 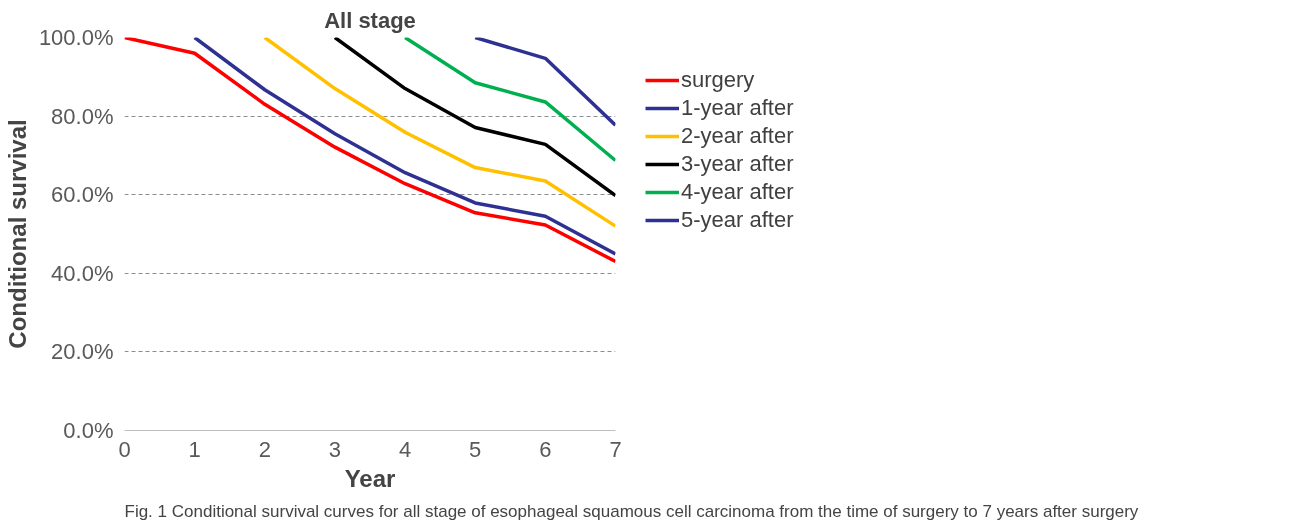 I want to click on legend-label: 3-year after, so click(x=737, y=164).